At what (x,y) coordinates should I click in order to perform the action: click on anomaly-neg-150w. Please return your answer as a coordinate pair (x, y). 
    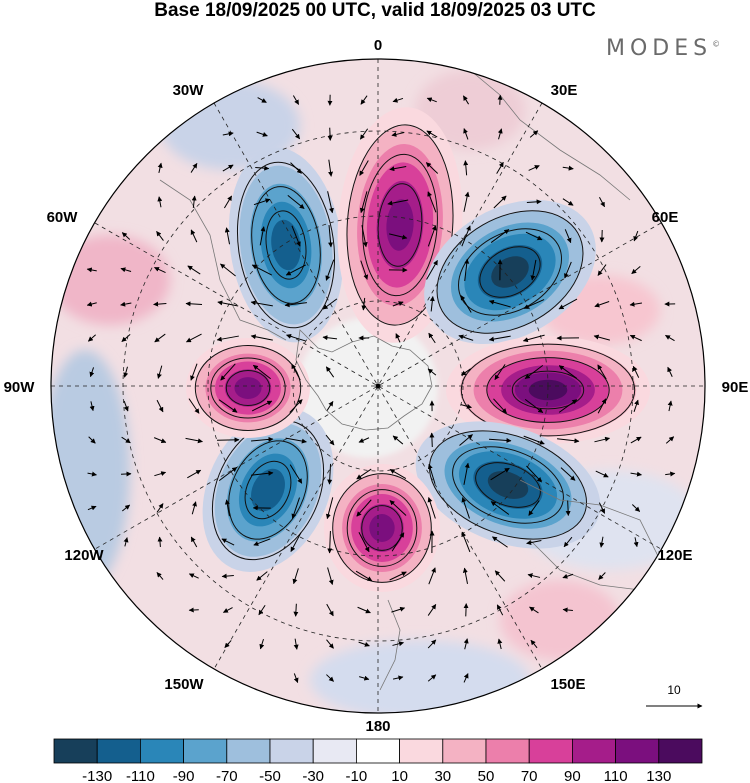
    Looking at the image, I should click on (268, 490).